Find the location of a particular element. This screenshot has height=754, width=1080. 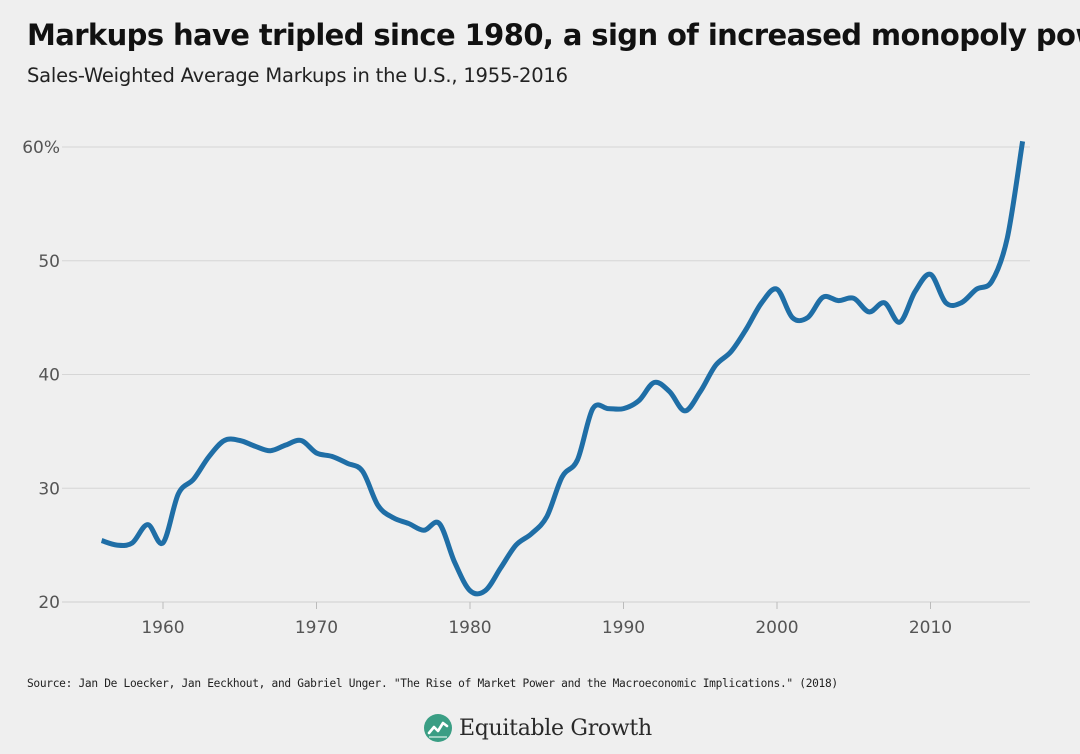

x-tick-label: 1970 is located at coordinates (316, 628).